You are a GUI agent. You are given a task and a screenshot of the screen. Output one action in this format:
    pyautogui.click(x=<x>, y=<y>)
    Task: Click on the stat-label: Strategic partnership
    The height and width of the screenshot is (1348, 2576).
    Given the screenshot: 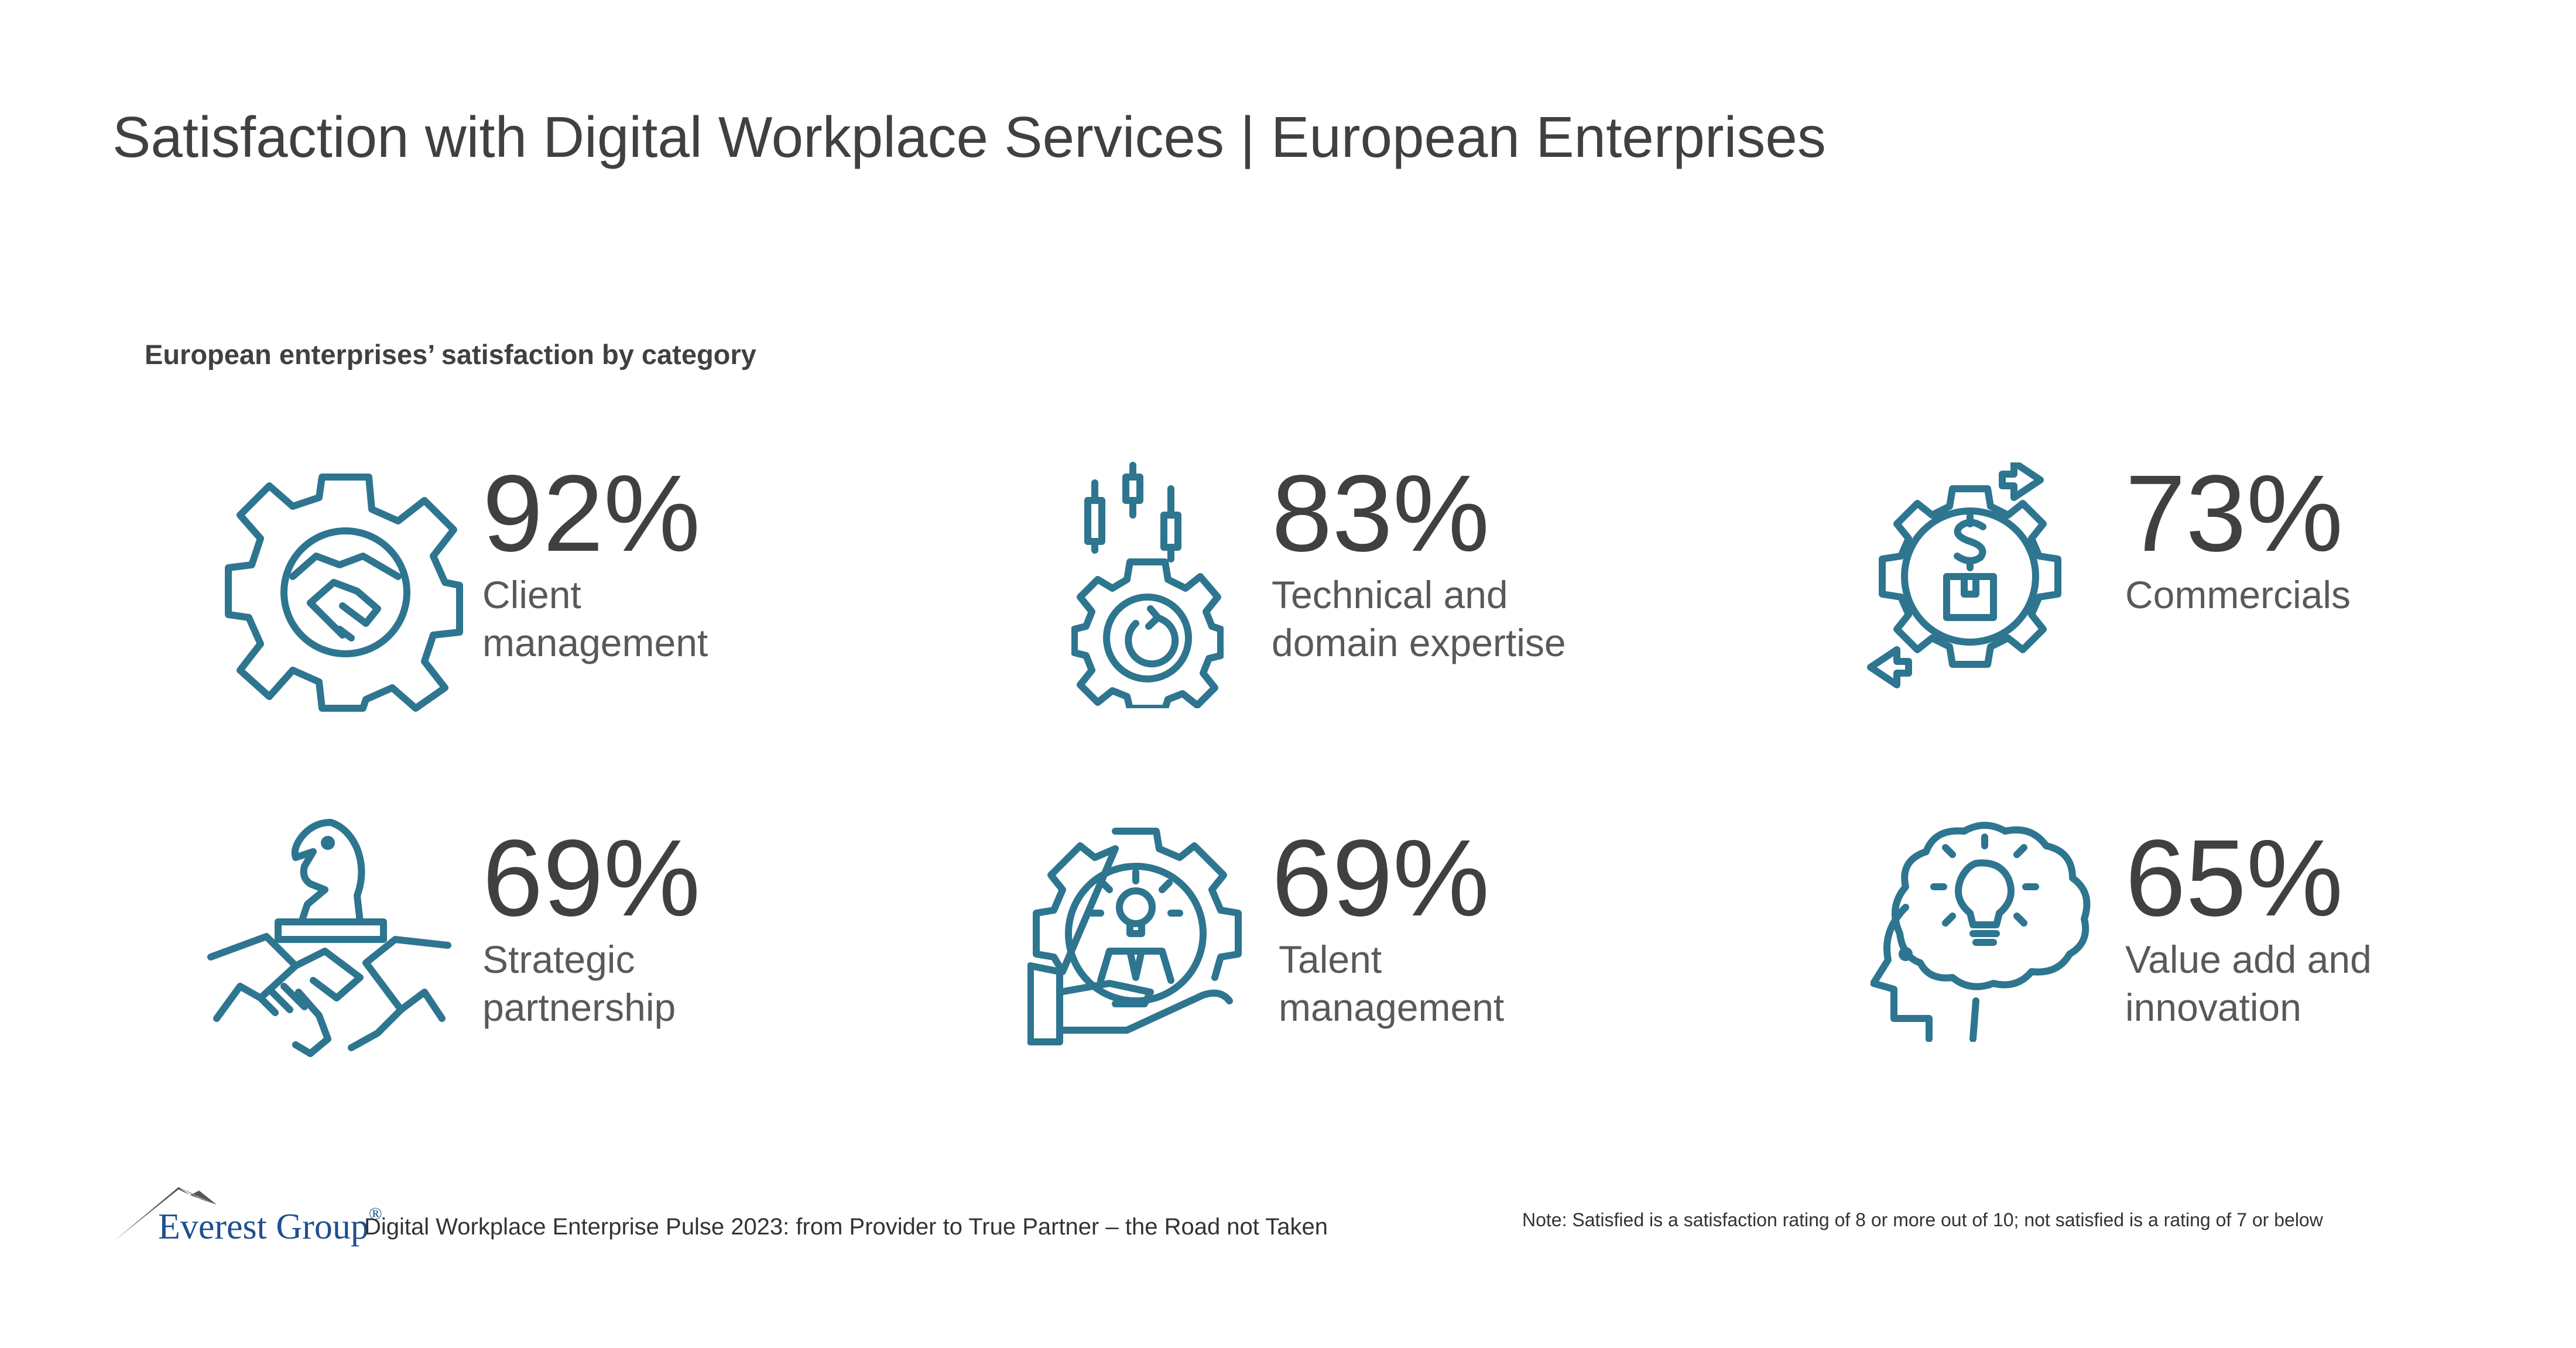 What is the action you would take?
    pyautogui.click(x=591, y=983)
    